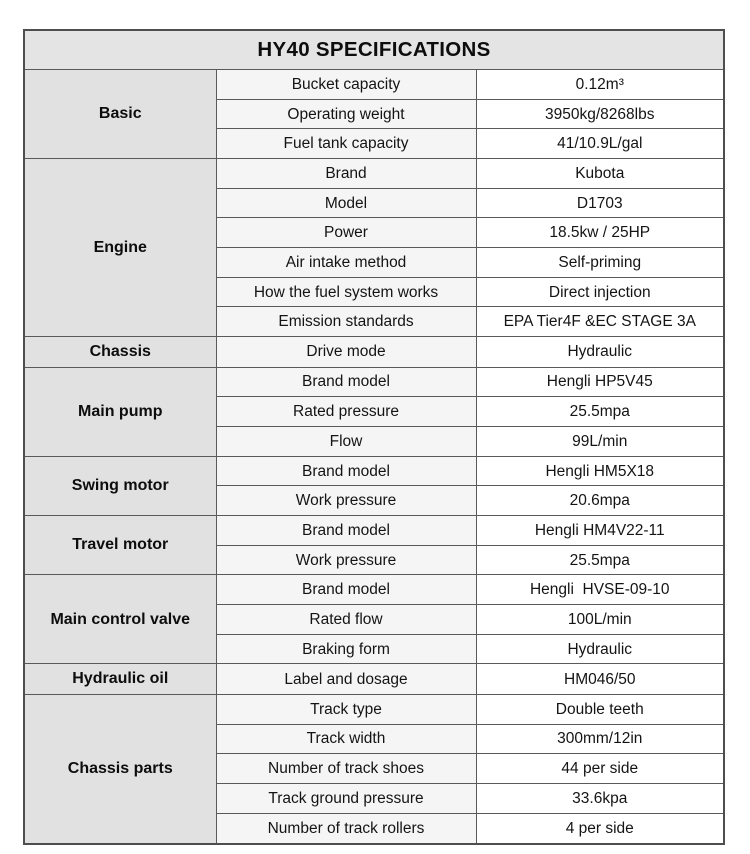  Describe the element at coordinates (346, 233) in the screenshot. I see `param-cell: Power` at that location.